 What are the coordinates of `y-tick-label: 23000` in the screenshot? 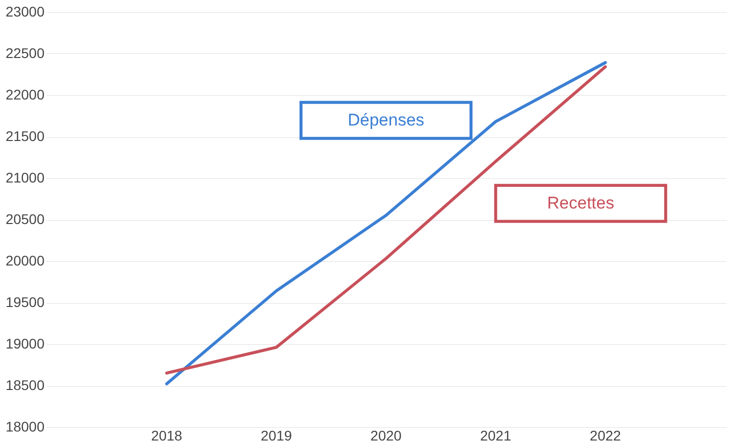 It's located at (25, 12).